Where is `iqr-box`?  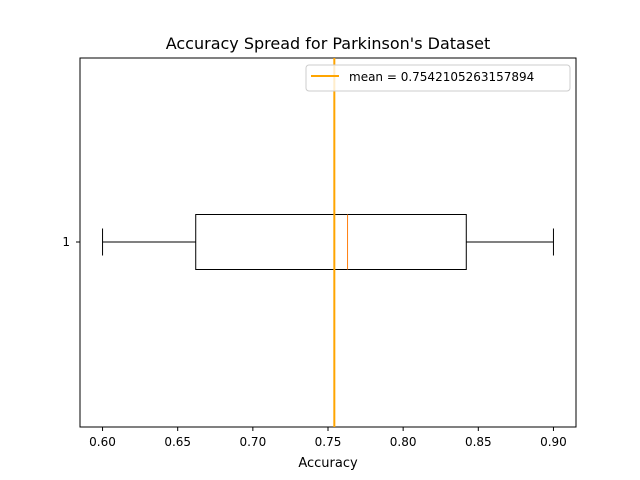 iqr-box is located at coordinates (331, 242).